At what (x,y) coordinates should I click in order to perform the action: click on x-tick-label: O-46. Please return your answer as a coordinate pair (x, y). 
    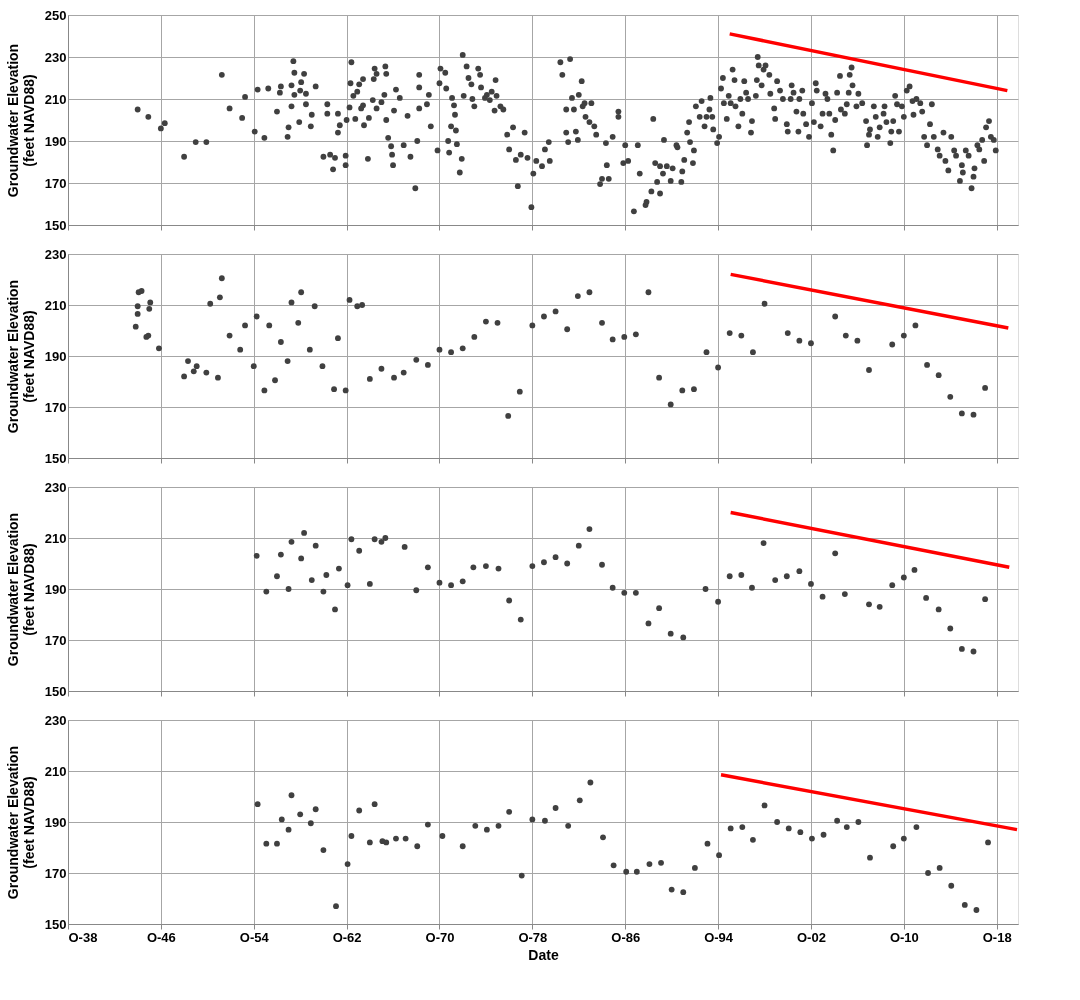
    Looking at the image, I should click on (161, 937).